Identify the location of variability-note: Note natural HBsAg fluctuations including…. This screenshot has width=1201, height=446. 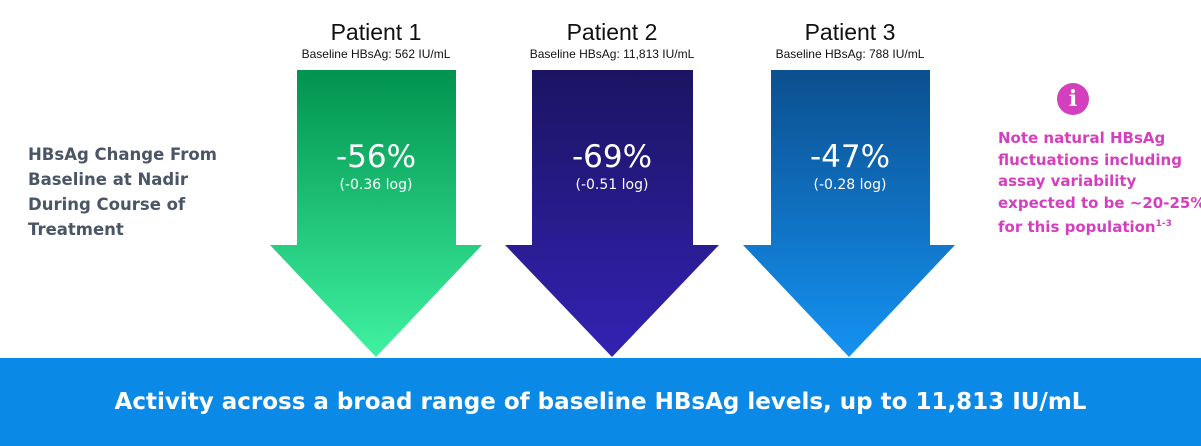
(1099, 183).